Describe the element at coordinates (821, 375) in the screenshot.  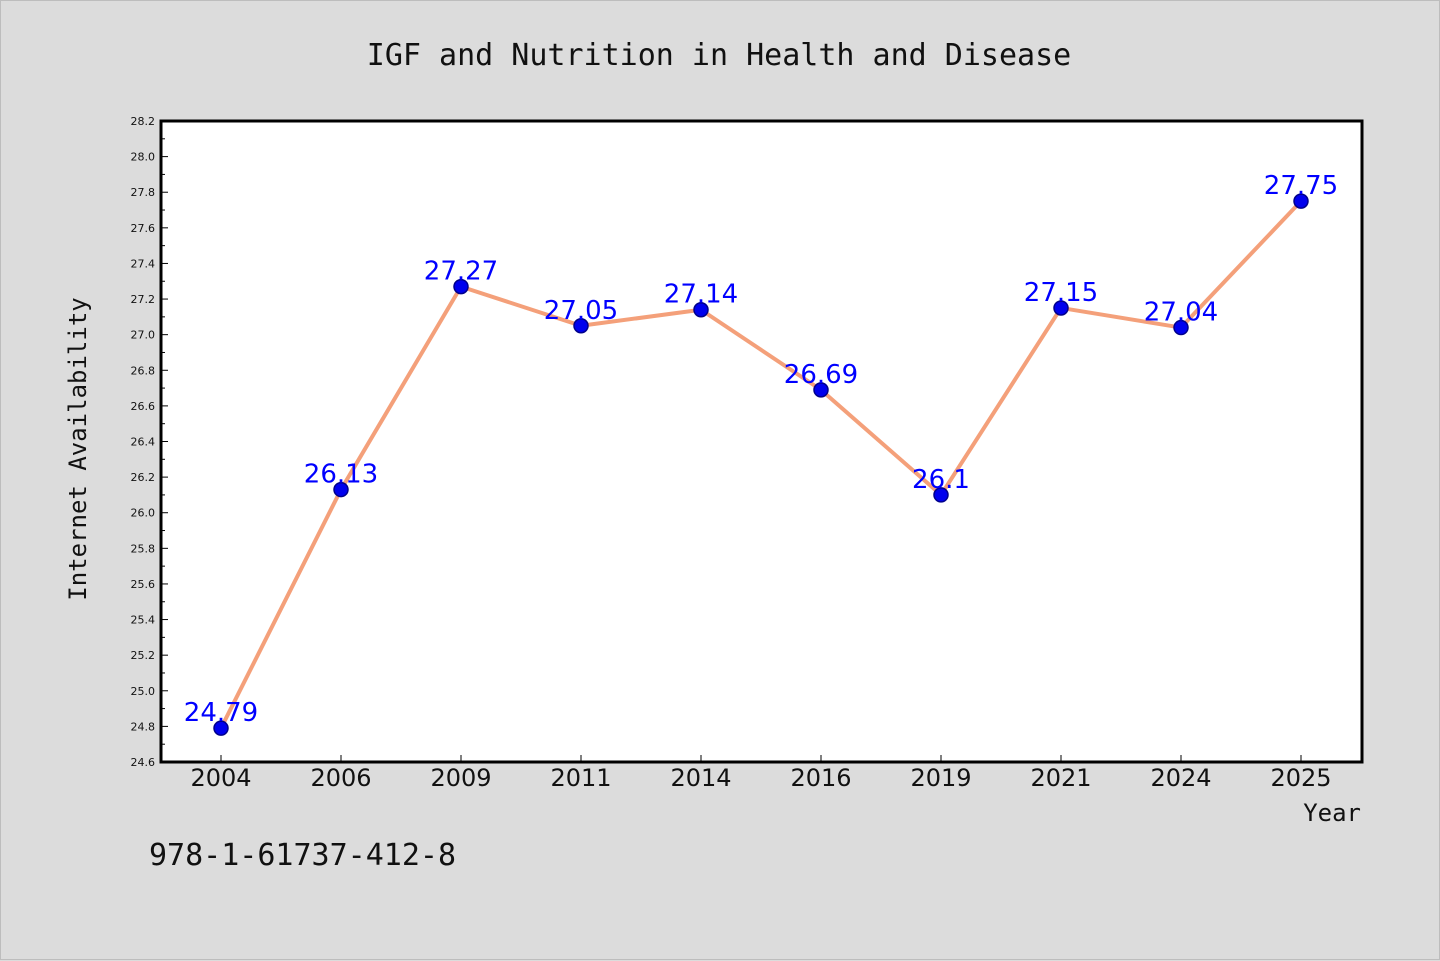
I see `data-label: 26.69` at that location.